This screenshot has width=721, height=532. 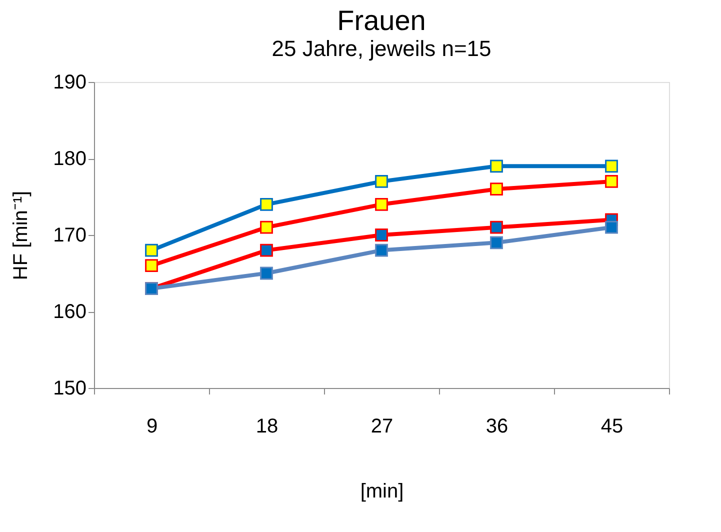 What do you see at coordinates (152, 427) in the screenshot?
I see `x-tick-label: 9` at bounding box center [152, 427].